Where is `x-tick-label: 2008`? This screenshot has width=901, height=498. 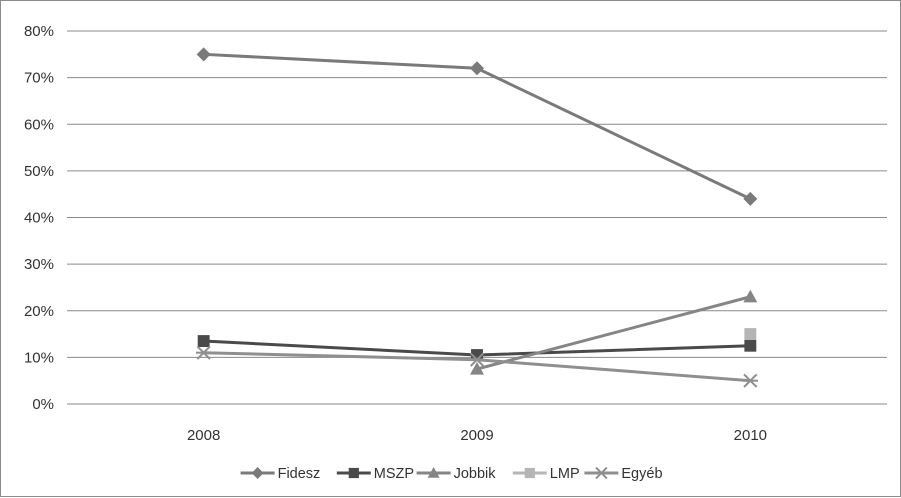 x-tick-label: 2008 is located at coordinates (203, 435).